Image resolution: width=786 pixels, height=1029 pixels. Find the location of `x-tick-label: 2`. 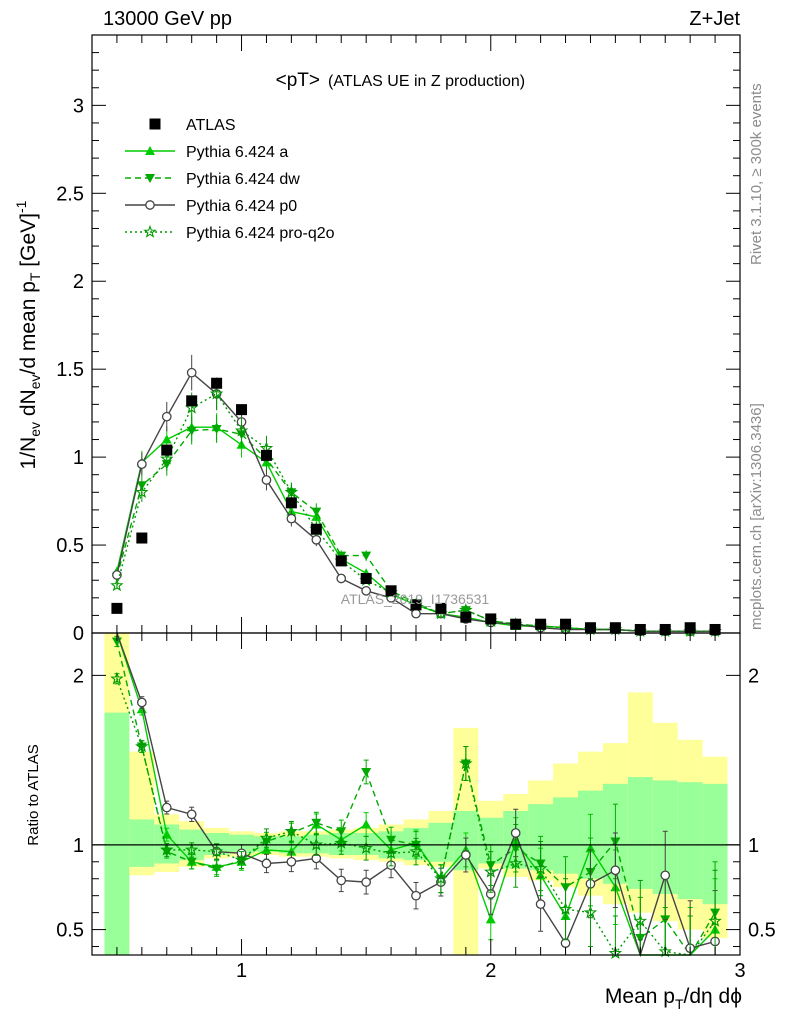

x-tick-label: 2 is located at coordinates (490, 971).